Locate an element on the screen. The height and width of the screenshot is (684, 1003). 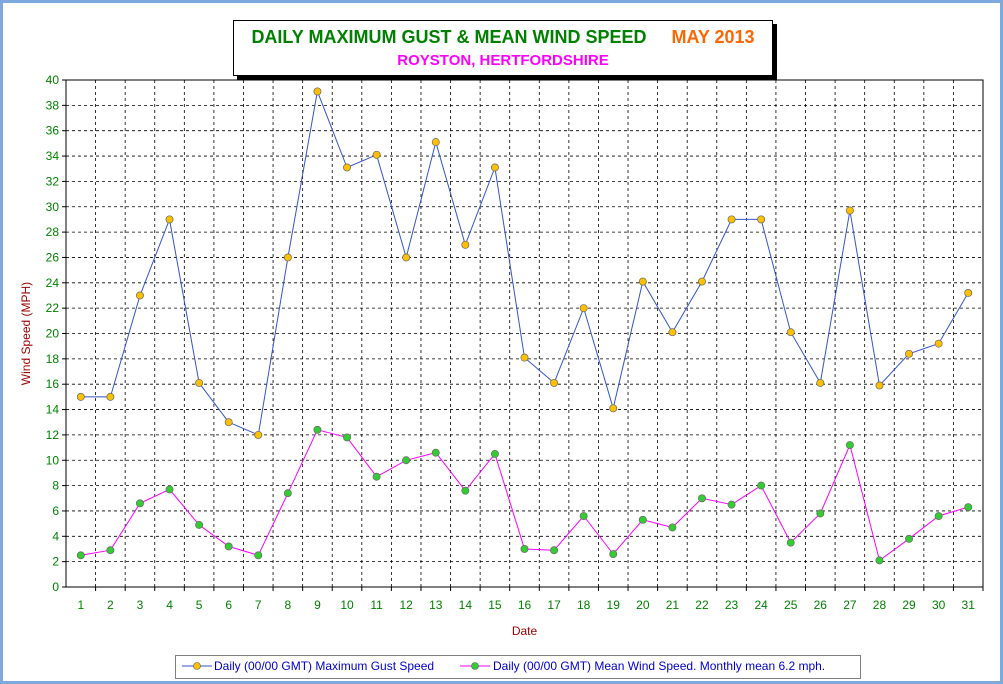
y-tick-label: 8 is located at coordinates (55, 486).